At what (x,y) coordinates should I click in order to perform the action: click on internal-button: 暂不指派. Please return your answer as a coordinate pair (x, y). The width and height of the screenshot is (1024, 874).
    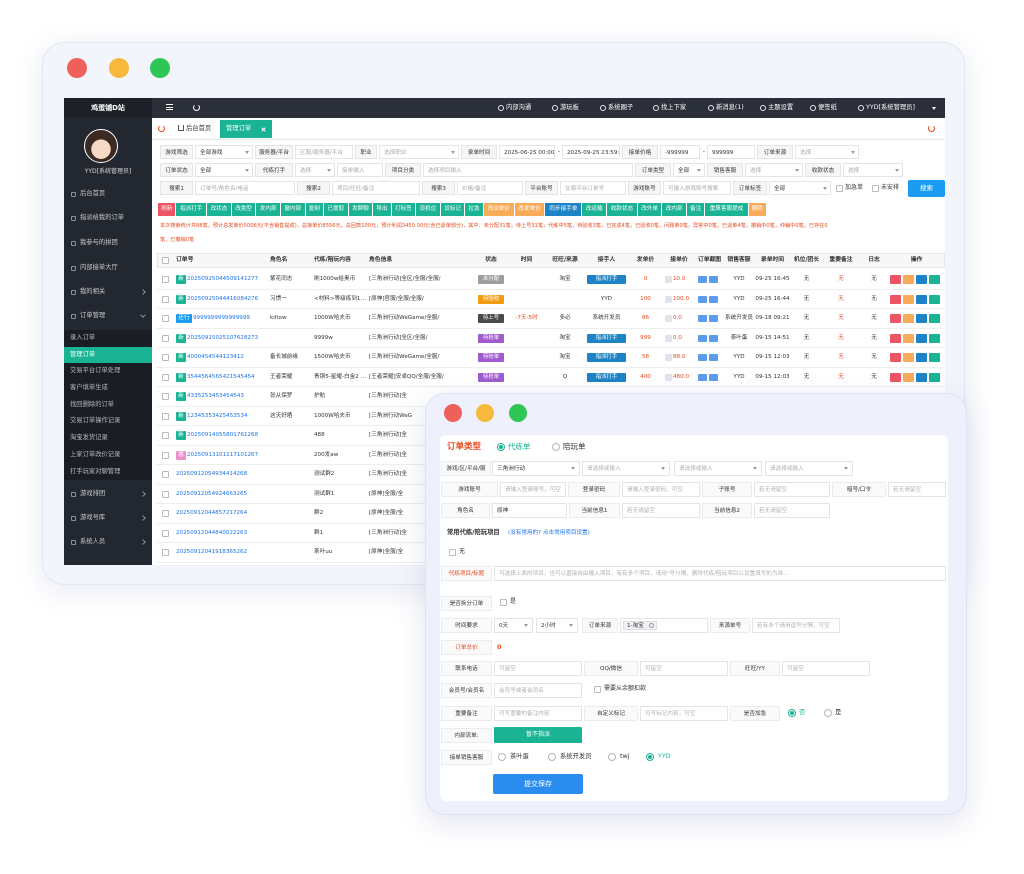
    Looking at the image, I should click on (538, 735).